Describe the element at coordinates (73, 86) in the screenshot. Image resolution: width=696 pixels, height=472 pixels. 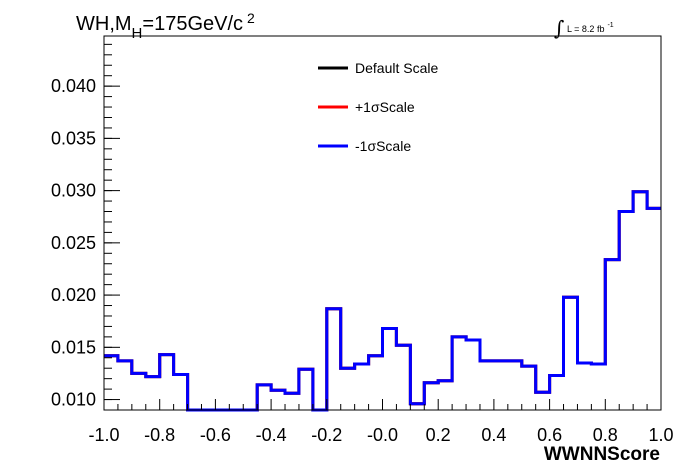
I see `y-tick-label: 0.040` at that location.